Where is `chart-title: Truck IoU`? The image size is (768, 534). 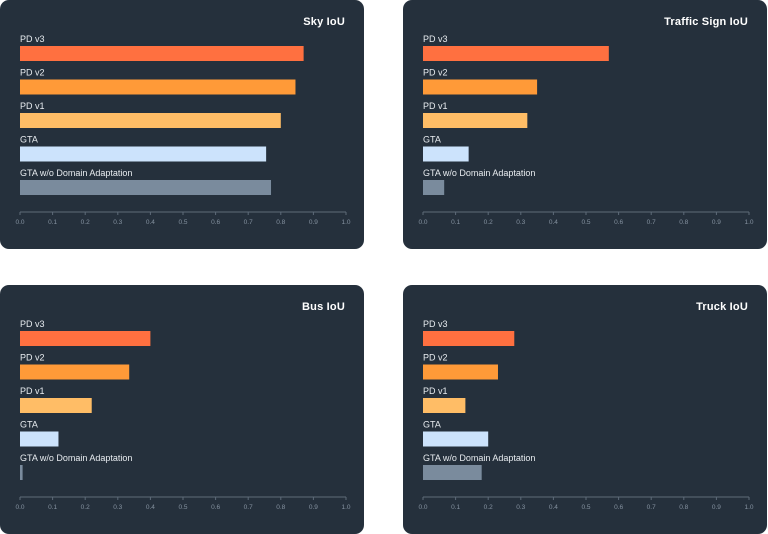 chart-title: Truck IoU is located at coordinates (722, 307).